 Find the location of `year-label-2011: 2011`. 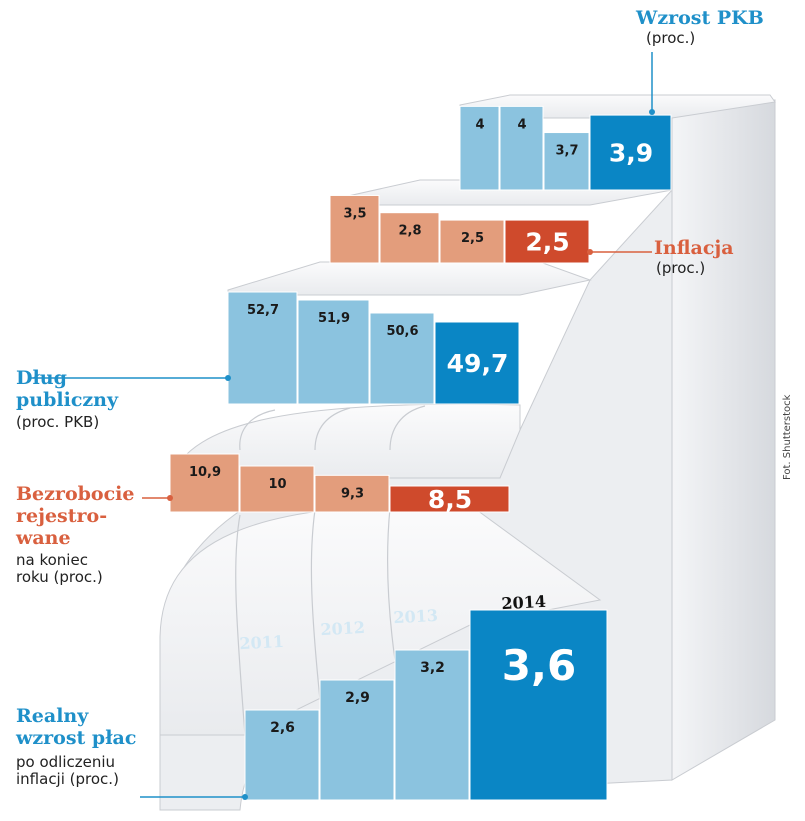

year-label-2011: 2011 is located at coordinates (261, 642).